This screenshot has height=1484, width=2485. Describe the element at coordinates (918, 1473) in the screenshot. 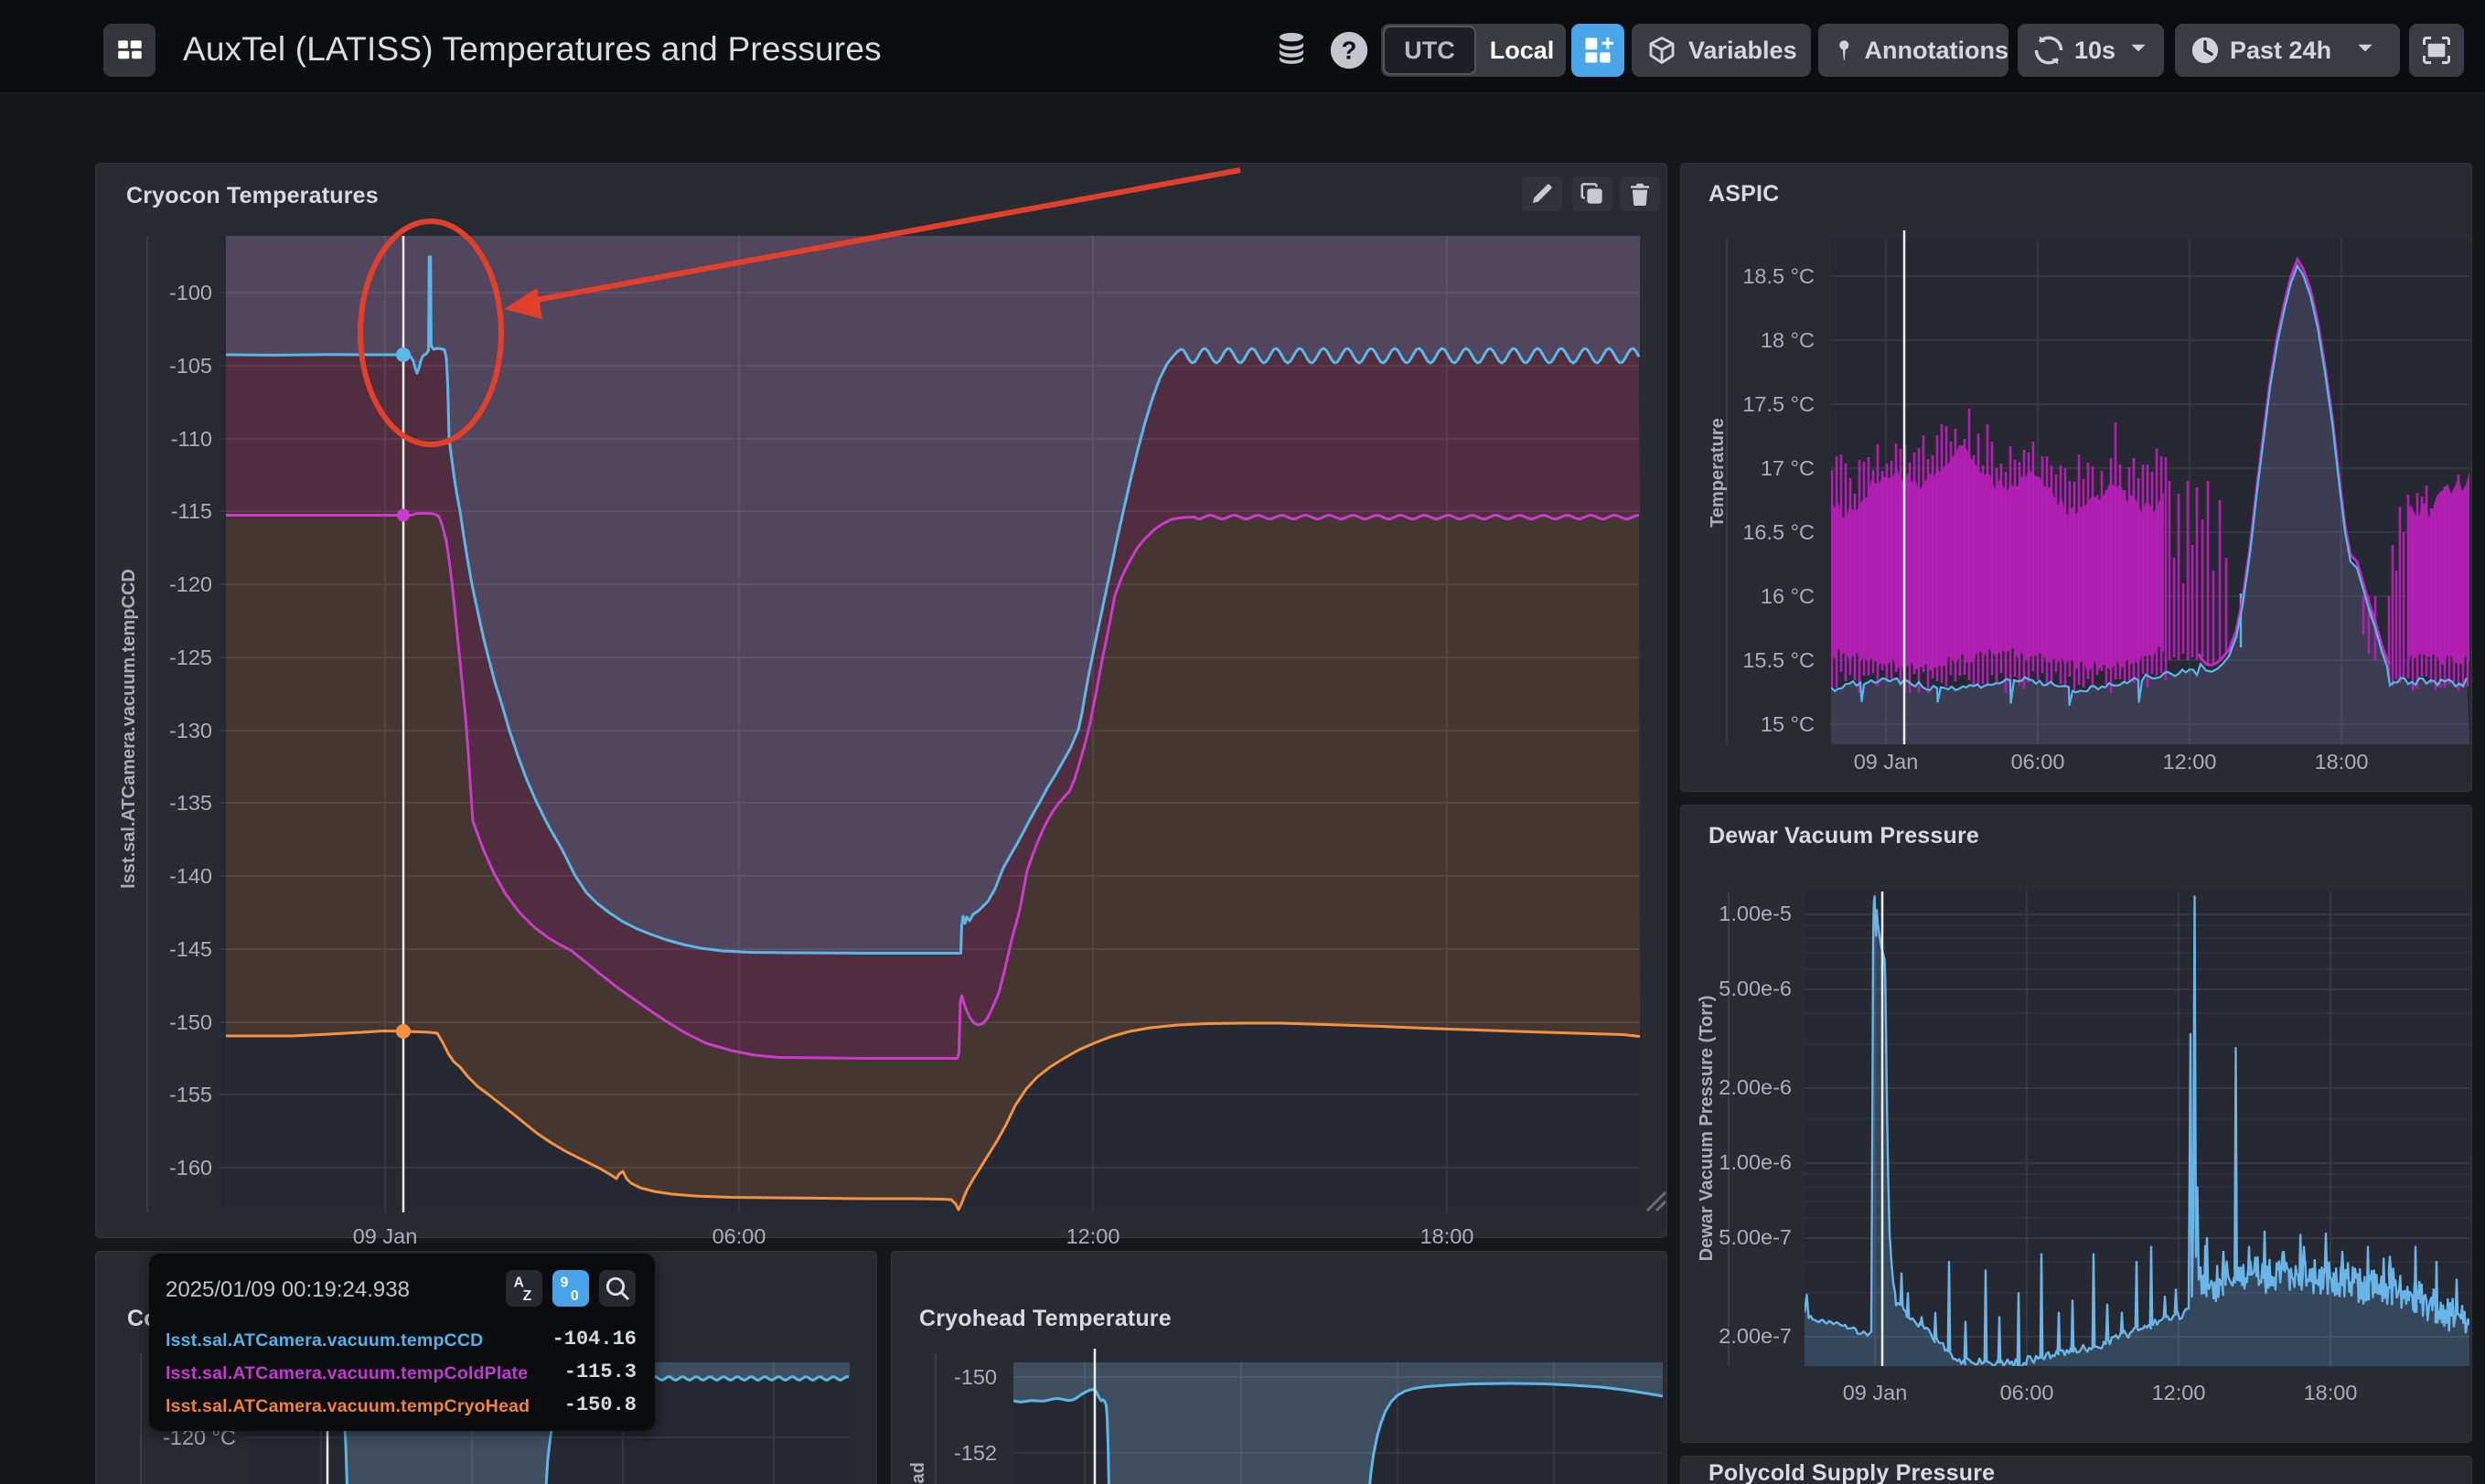

I see `svg-text:lsst.sal.ATCamera.vacuum.tempC: lsst.sal.ATCamera.vacuum.tempCryoHead` at that location.